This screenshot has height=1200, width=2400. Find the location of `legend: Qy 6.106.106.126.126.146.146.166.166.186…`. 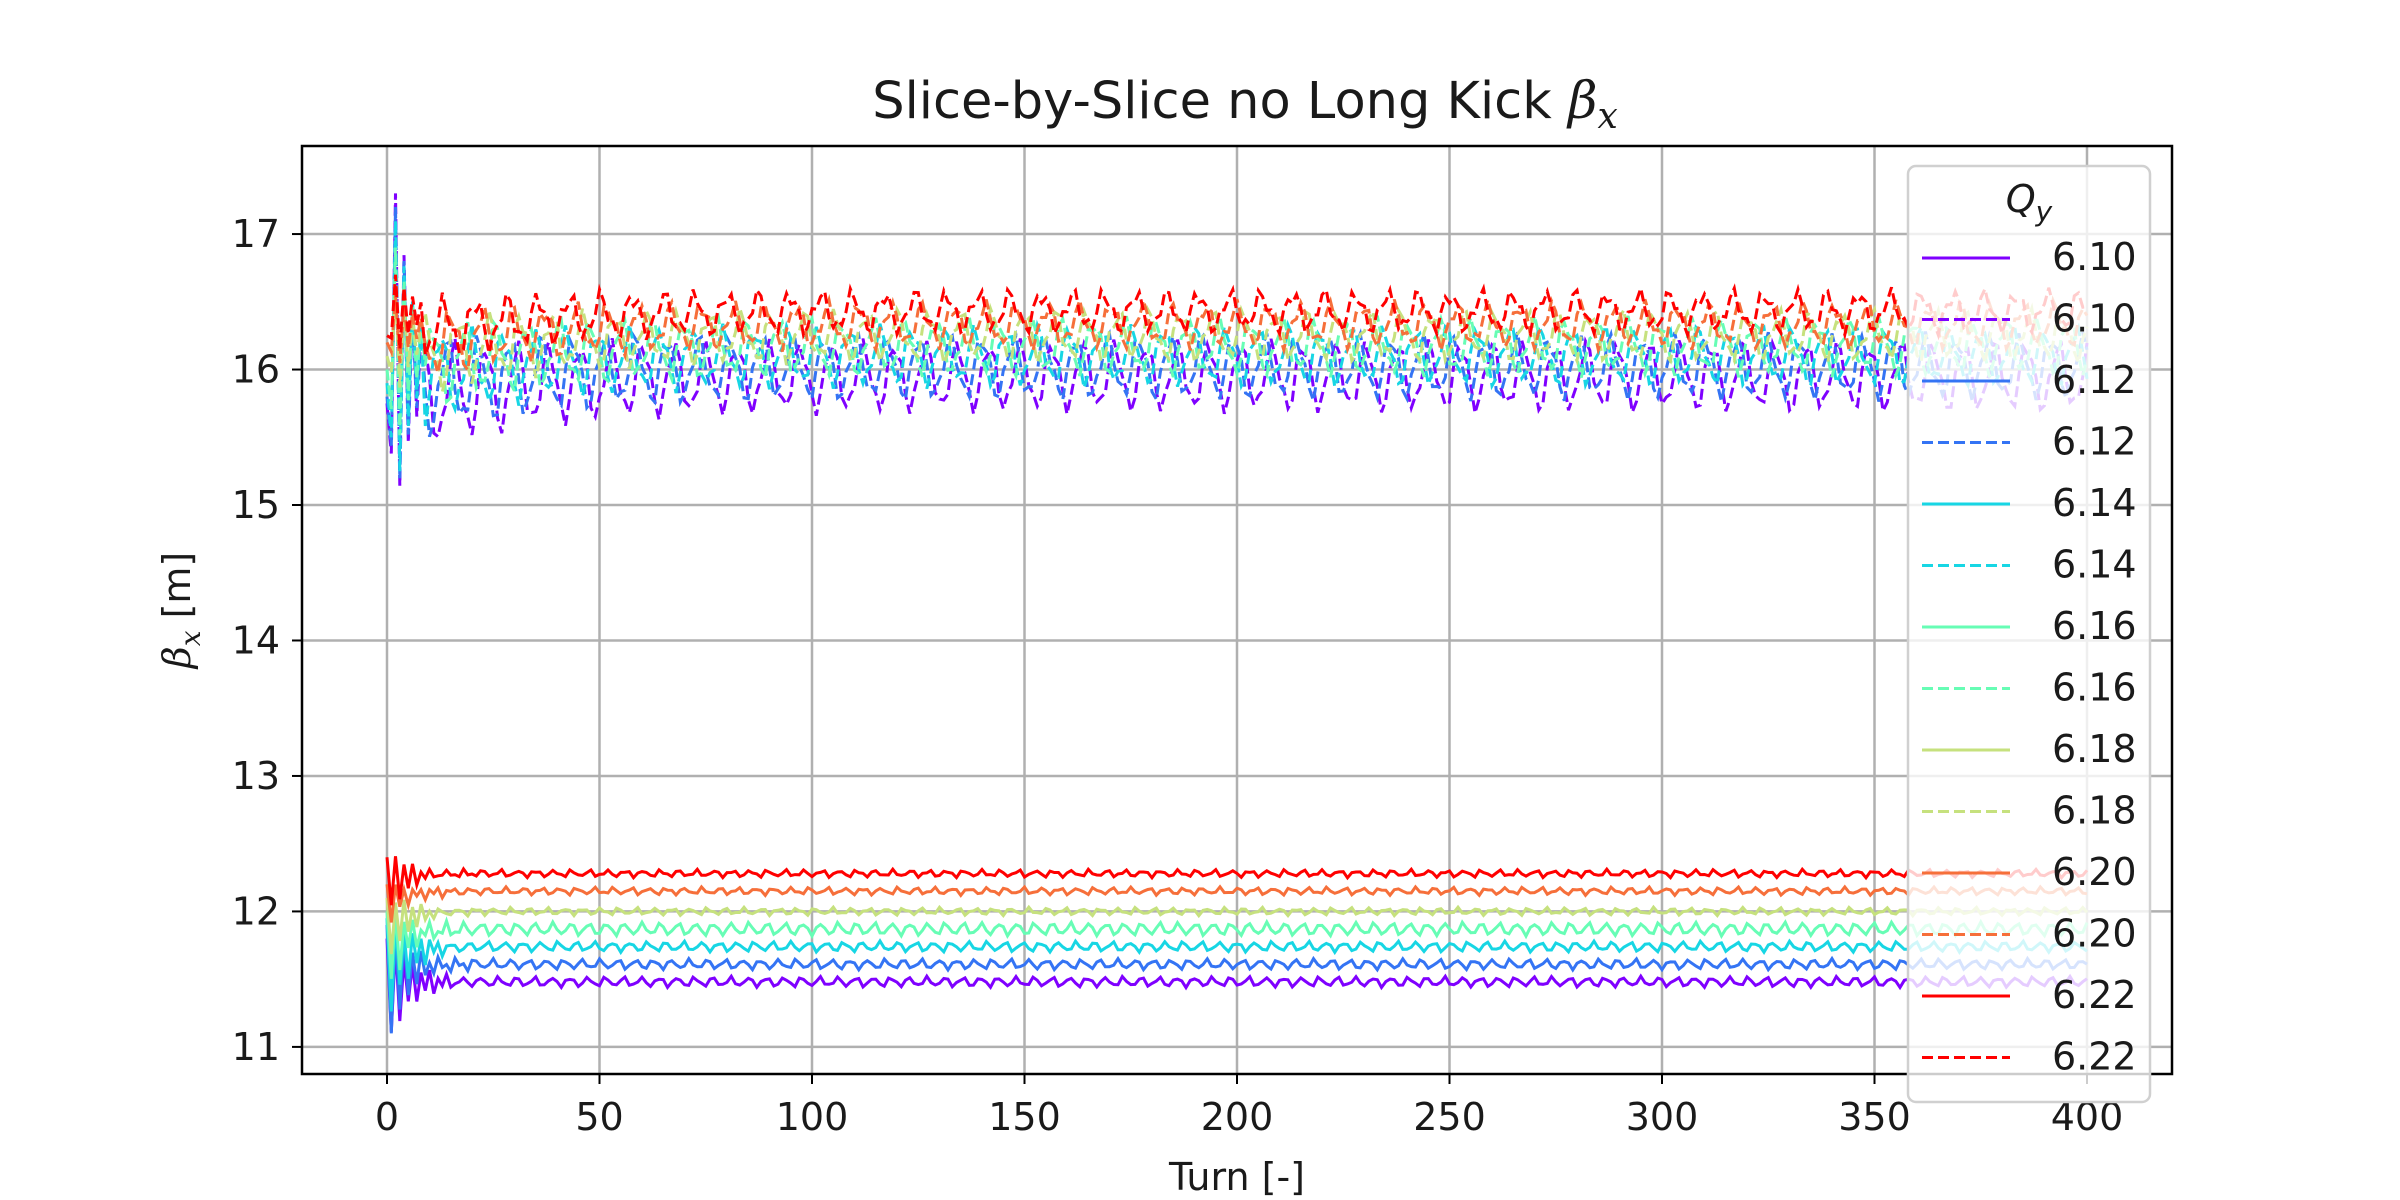

legend: Qy 6.106.106.126.126.146.146.166.166.186… is located at coordinates (2029, 634).